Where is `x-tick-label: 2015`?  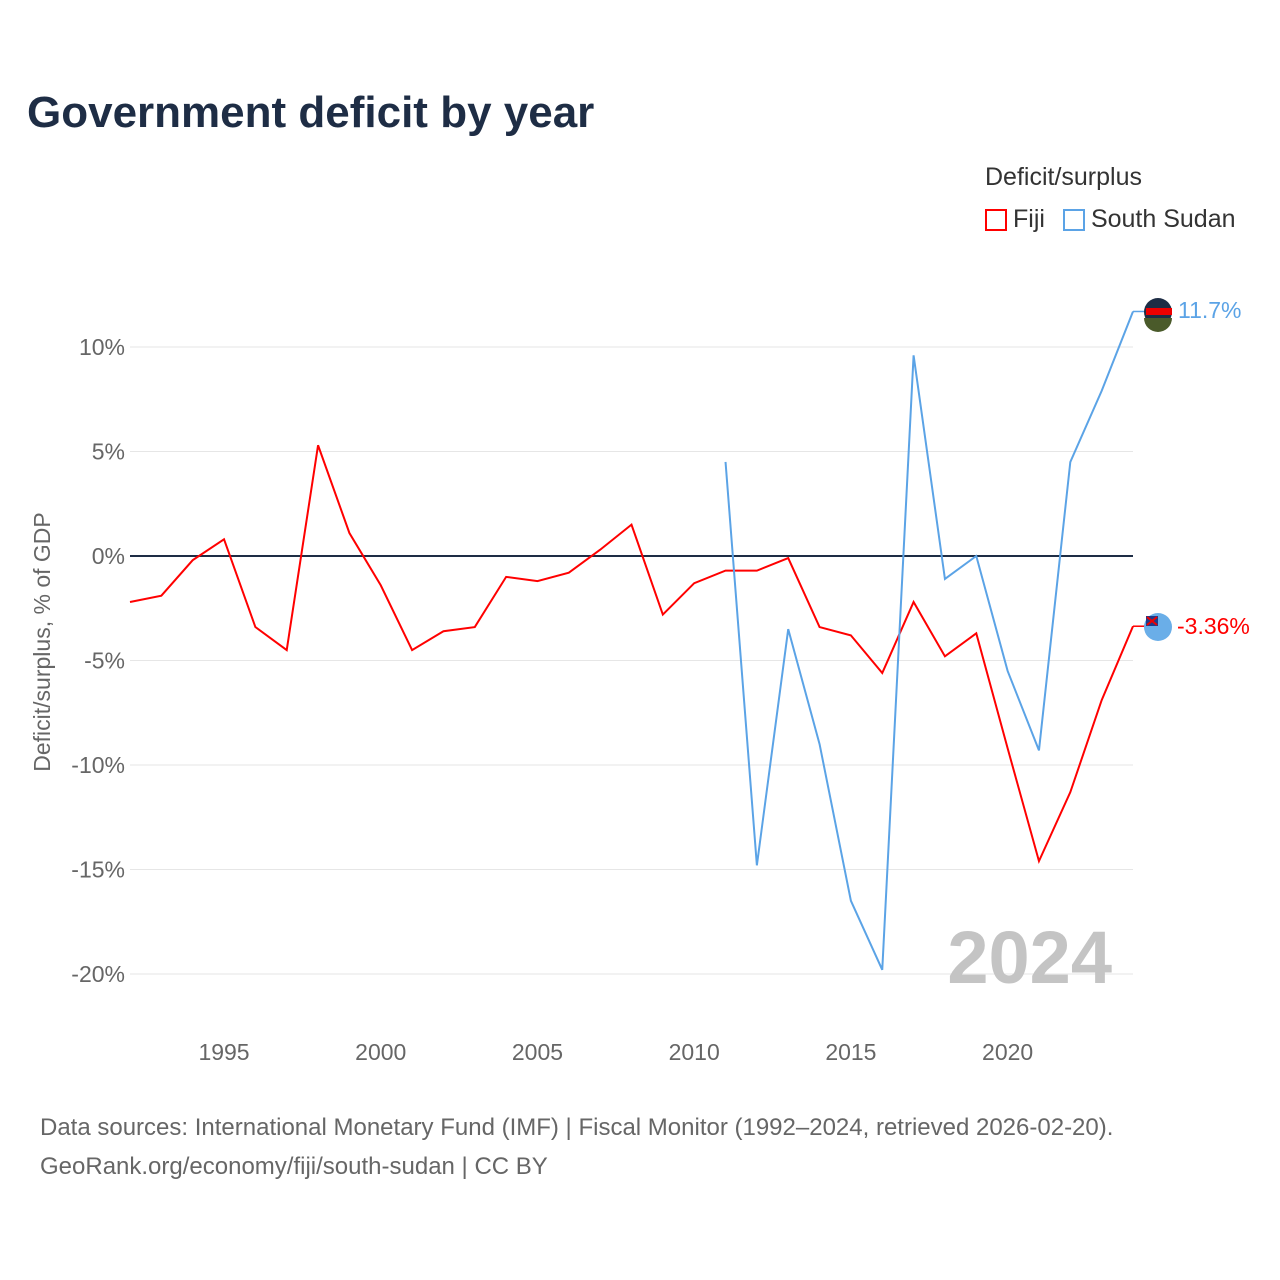 x-tick-label: 2015 is located at coordinates (850, 1052).